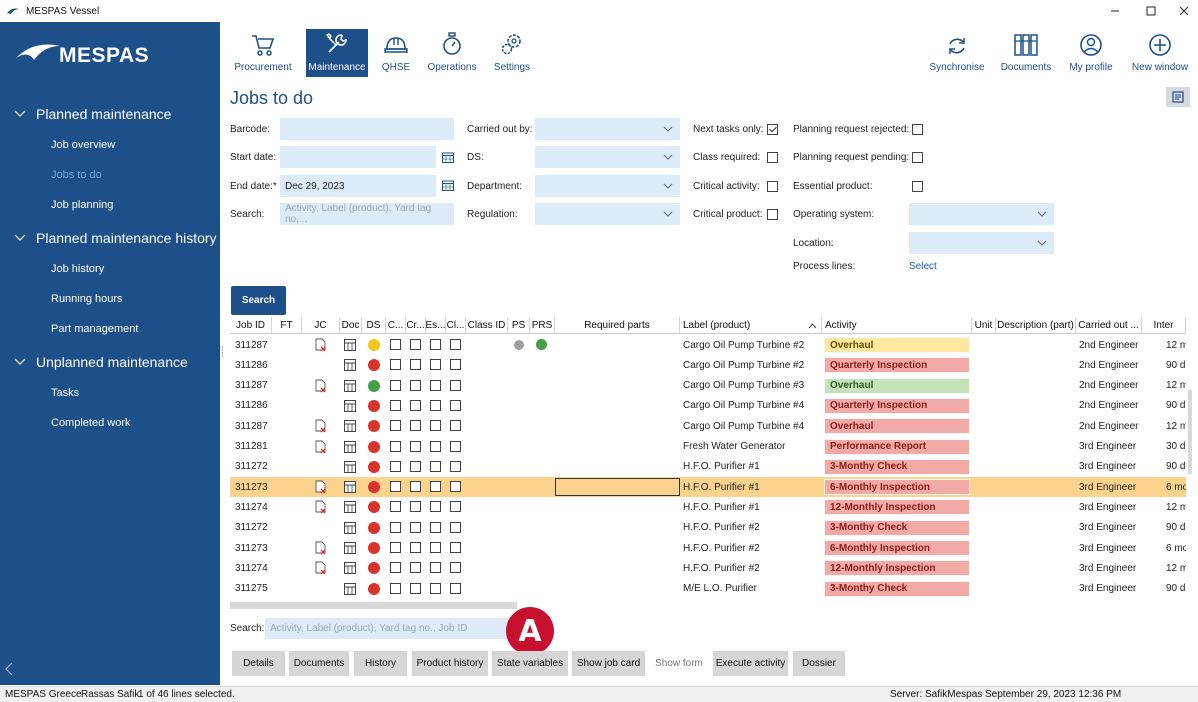 This screenshot has width=1198, height=702. Describe the element at coordinates (772, 157) in the screenshot. I see `class-required-checkbox` at that location.